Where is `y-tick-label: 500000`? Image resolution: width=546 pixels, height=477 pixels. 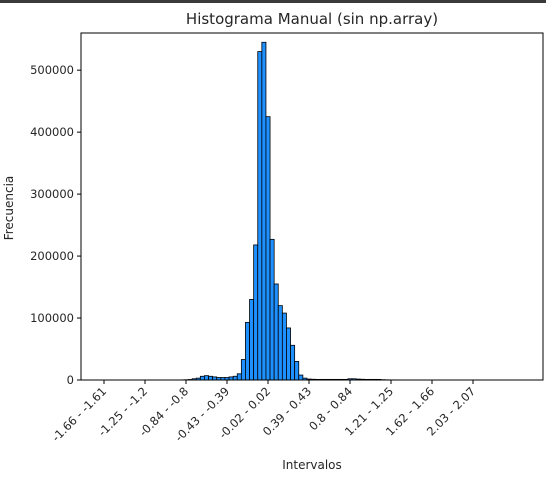
y-tick-label: 500000 is located at coordinates (52, 70).